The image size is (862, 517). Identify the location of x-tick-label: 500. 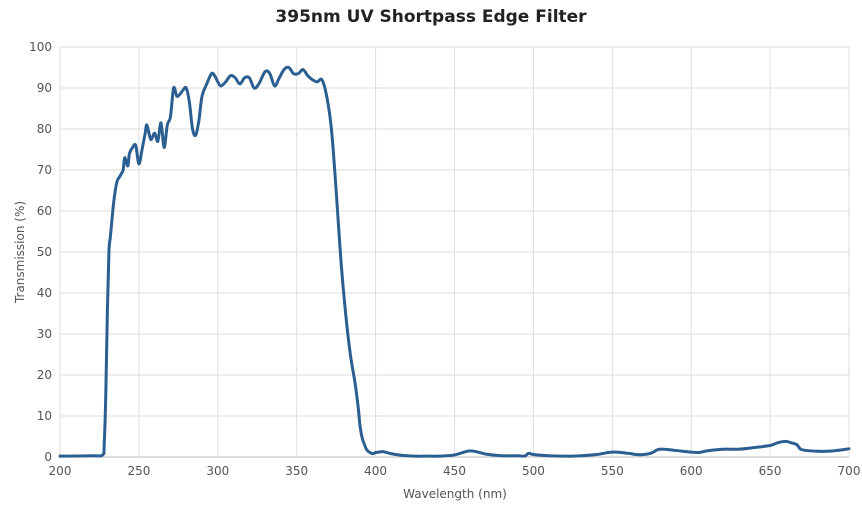
(533, 471).